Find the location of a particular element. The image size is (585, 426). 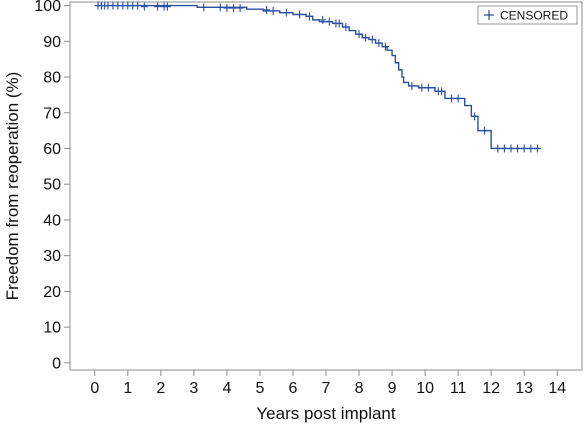

x-tick-label: 10 is located at coordinates (425, 388).